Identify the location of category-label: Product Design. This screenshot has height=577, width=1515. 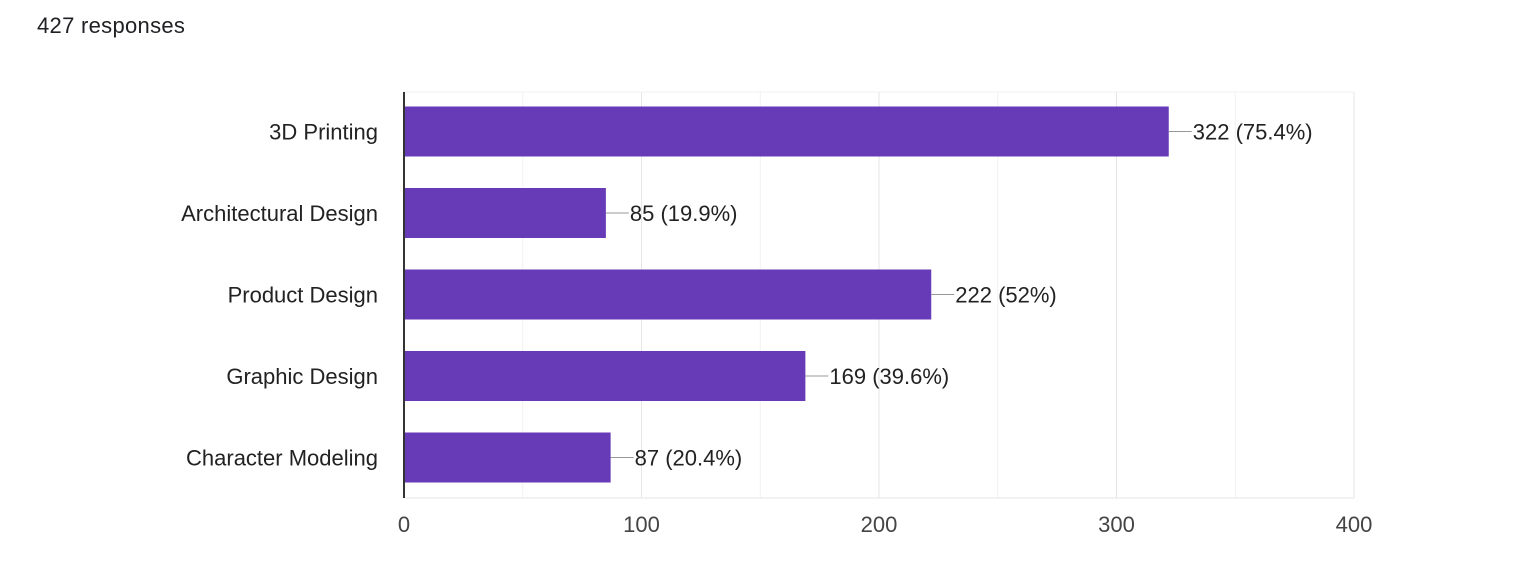
(303, 295).